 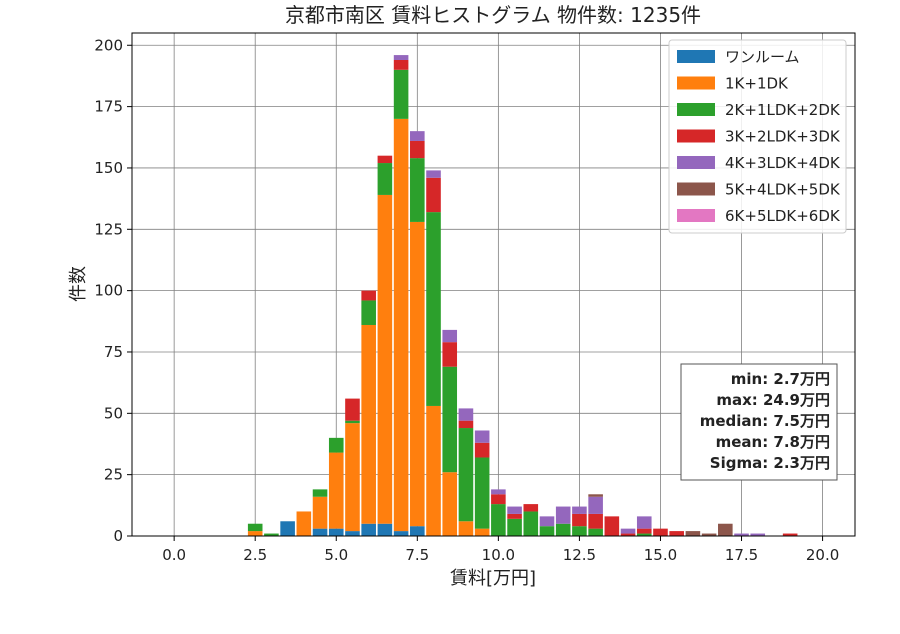 What do you see at coordinates (108, 45) in the screenshot?
I see `y-tick-label: 200` at bounding box center [108, 45].